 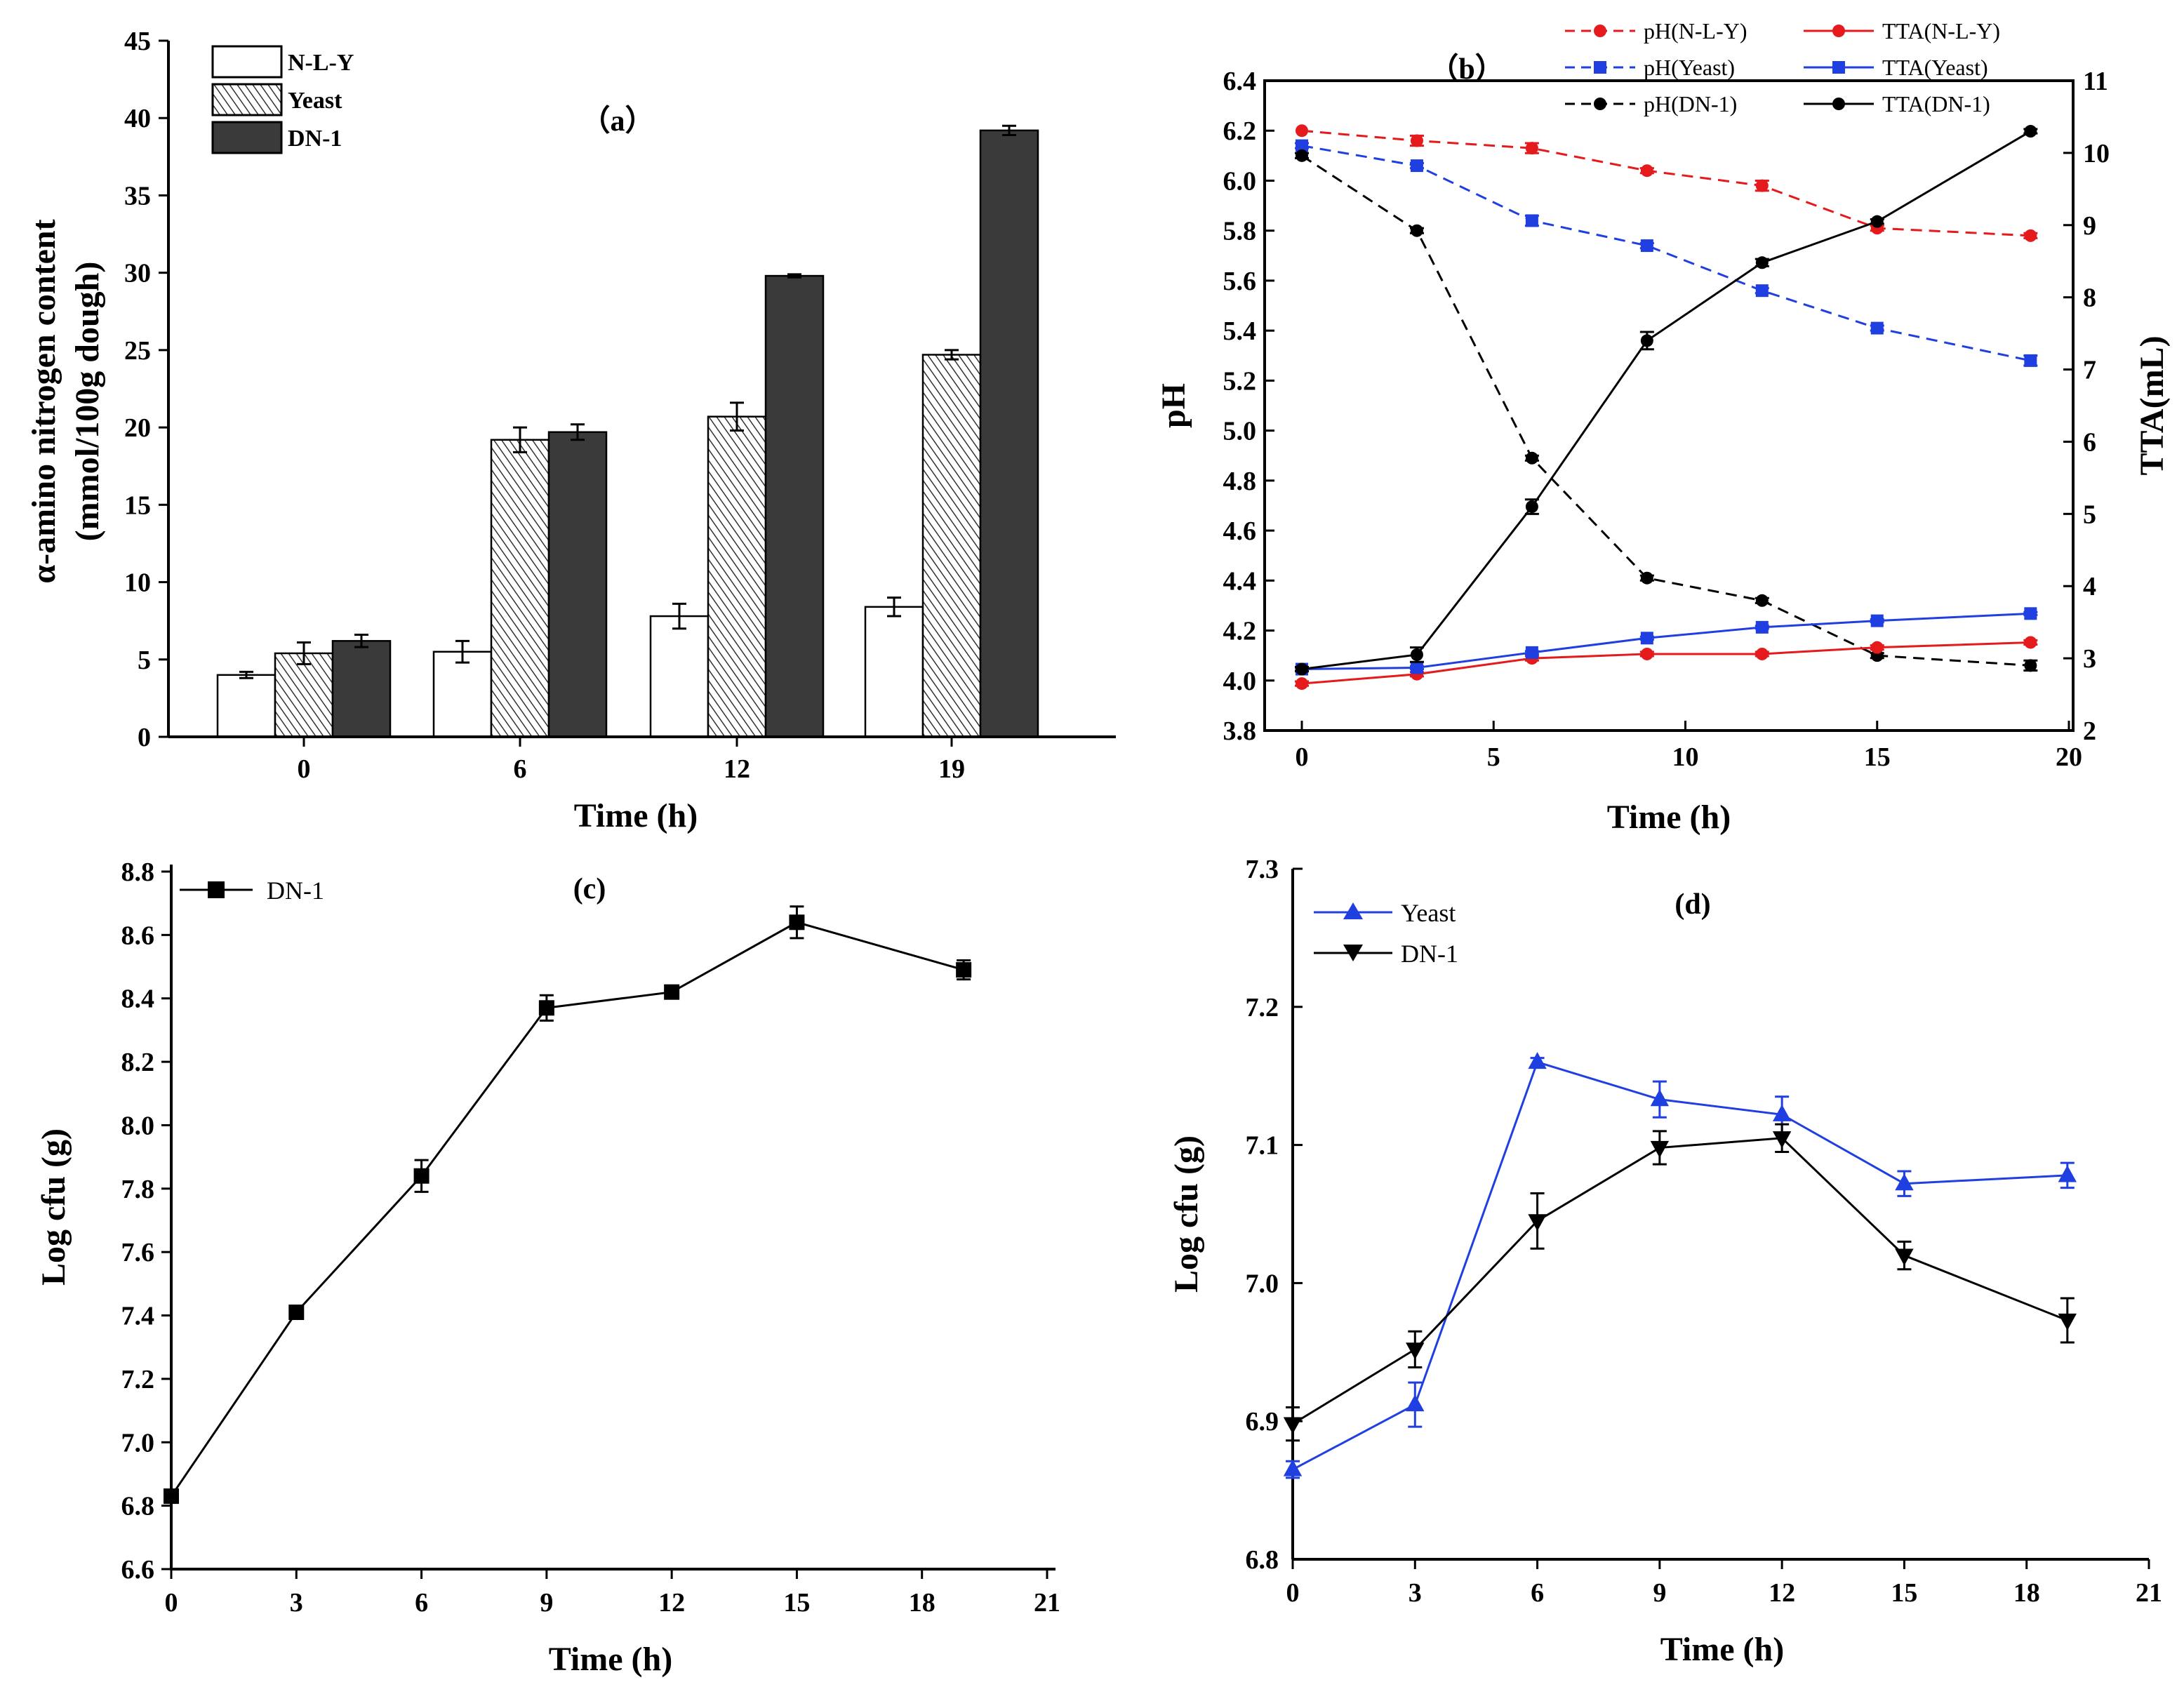 What do you see at coordinates (2089, 371) in the screenshot?
I see `y2-tick-label: 7` at bounding box center [2089, 371].